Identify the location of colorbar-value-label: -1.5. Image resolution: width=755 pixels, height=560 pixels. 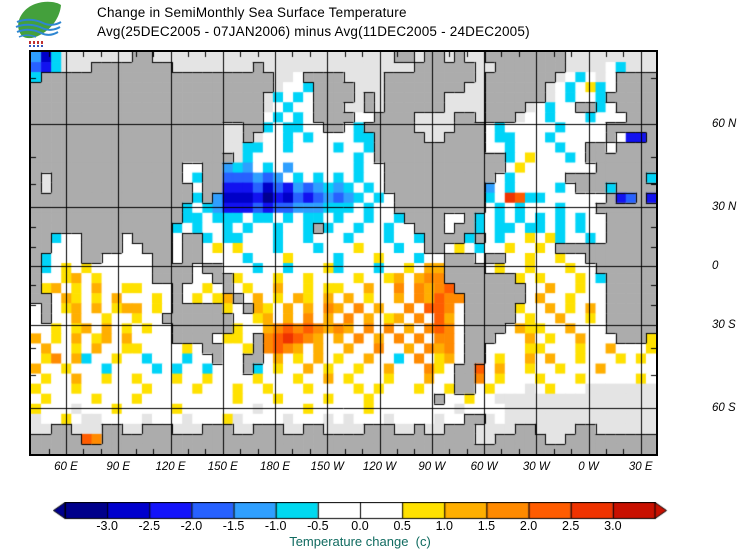
(233, 526).